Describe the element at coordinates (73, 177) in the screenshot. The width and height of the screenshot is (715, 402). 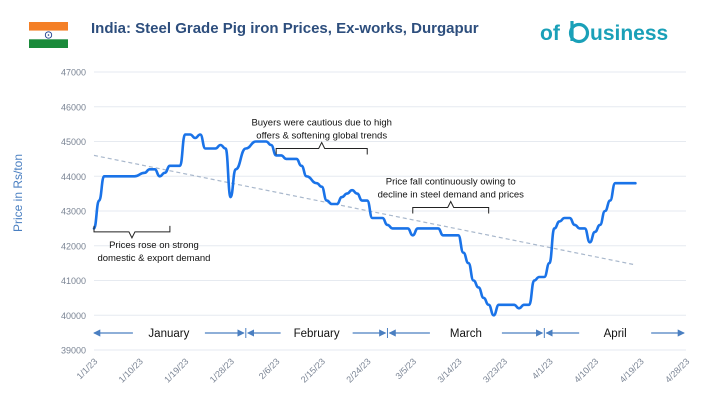
I see `y-tick-label: 44000` at that location.